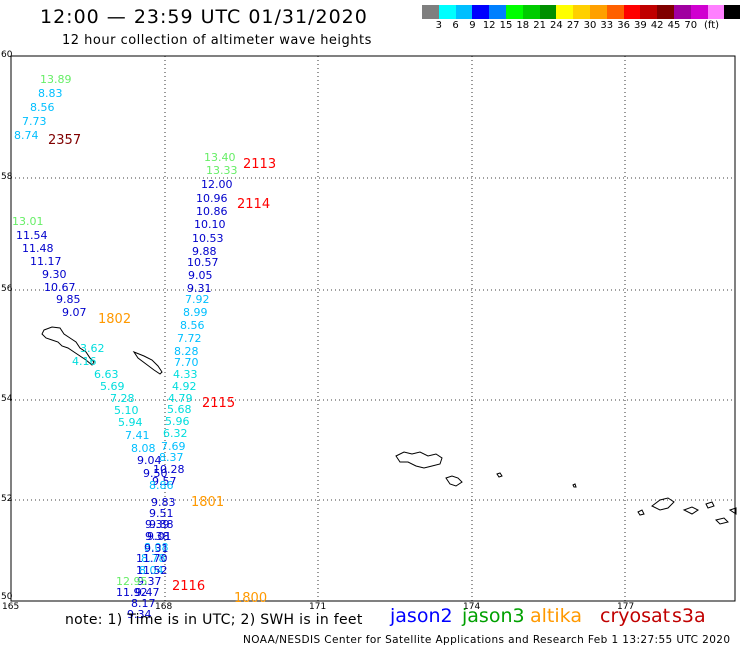 The width and height of the screenshot is (740, 650). Describe the element at coordinates (112, 386) in the screenshot. I see `swh-value: 5.69` at that location.